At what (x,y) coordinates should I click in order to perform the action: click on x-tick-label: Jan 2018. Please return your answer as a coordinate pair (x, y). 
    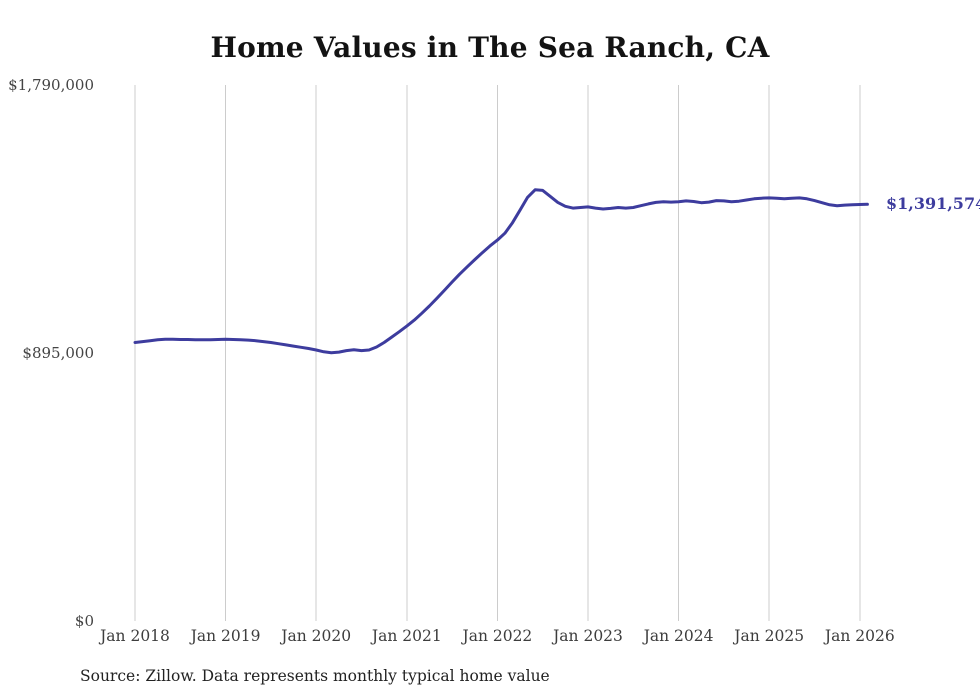
    Looking at the image, I should click on (135, 636).